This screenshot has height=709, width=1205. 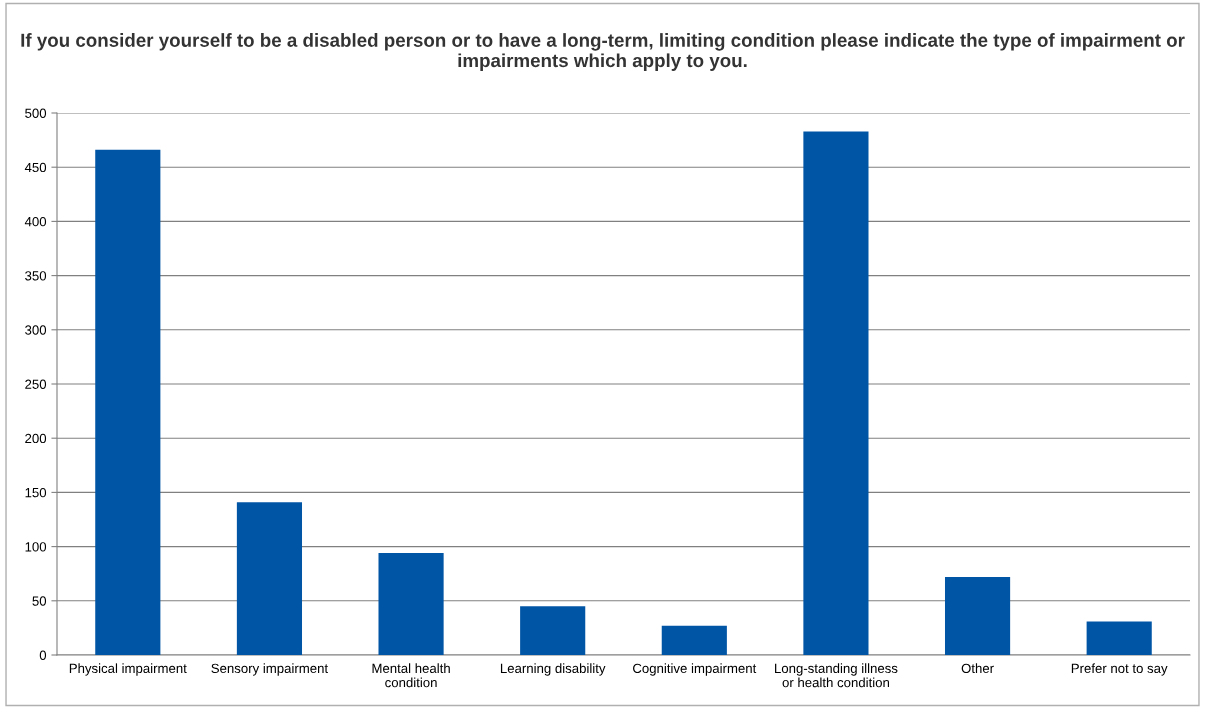 What do you see at coordinates (35, 167) in the screenshot?
I see `y-tick-label: 450` at bounding box center [35, 167].